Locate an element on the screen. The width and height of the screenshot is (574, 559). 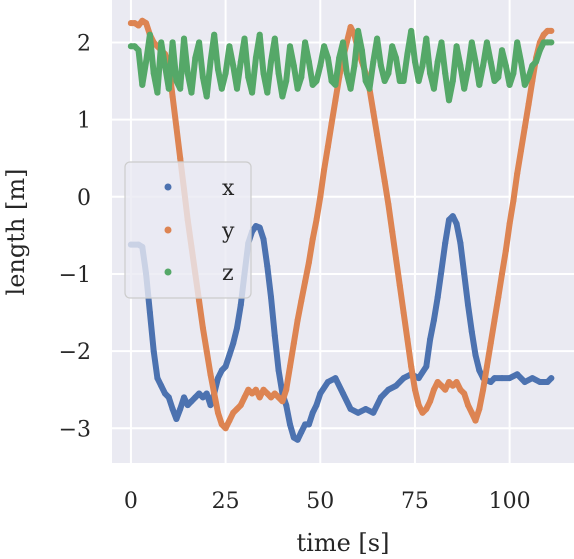
legend-label-y: y is located at coordinates (228, 231).